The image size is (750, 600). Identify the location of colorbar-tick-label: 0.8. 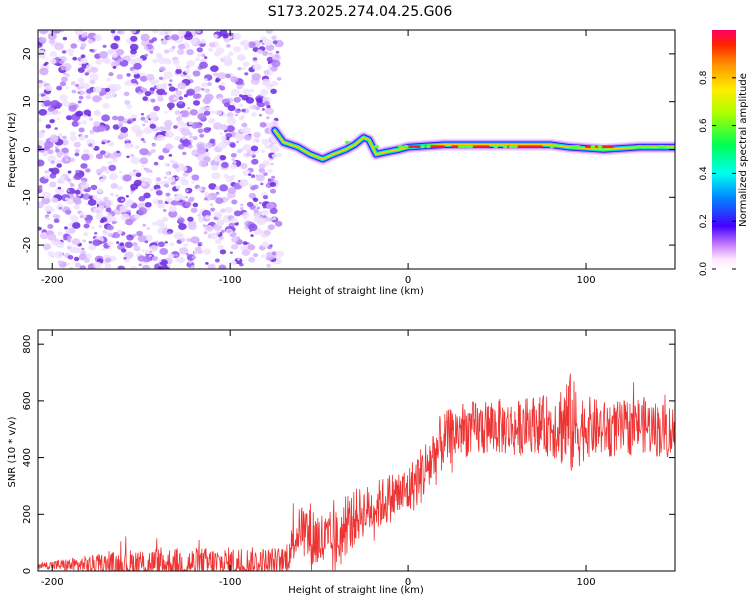
(704, 77).